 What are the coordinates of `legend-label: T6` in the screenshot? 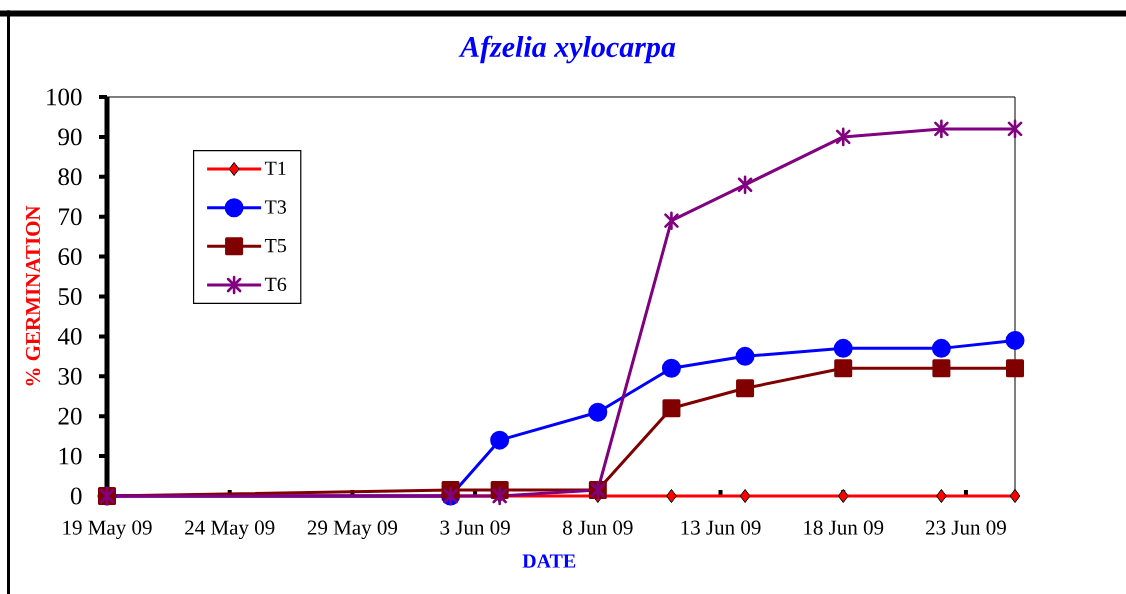 It's located at (275, 284).